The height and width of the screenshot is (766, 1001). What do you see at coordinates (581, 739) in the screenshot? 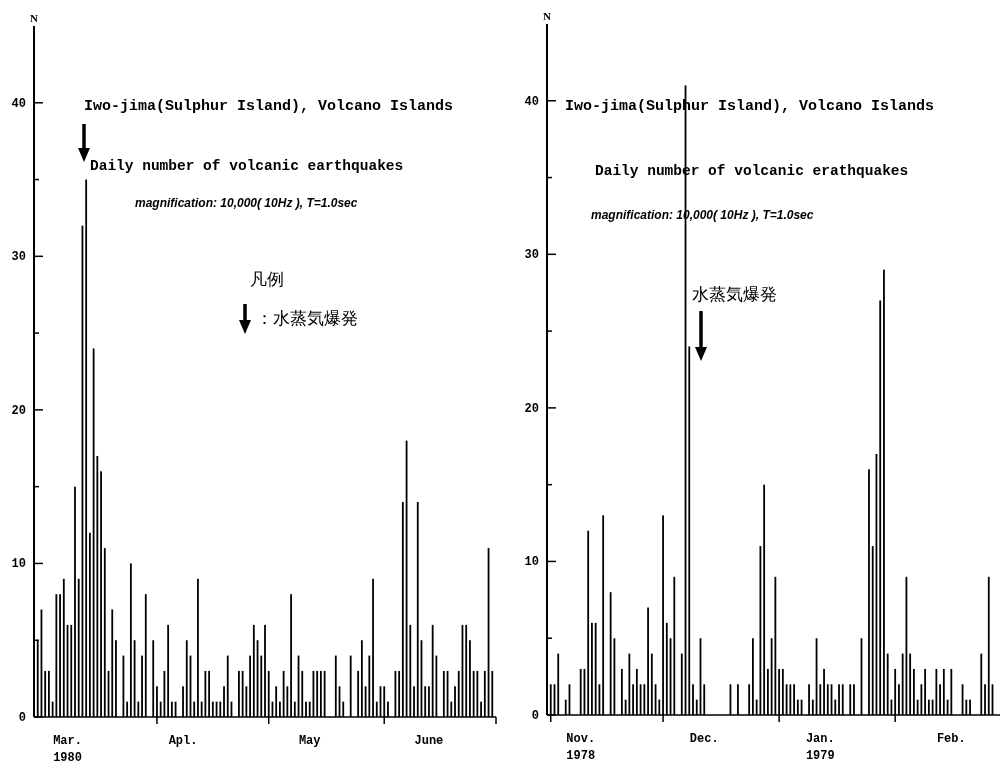
I see `xtick: Nov.` at bounding box center [581, 739].